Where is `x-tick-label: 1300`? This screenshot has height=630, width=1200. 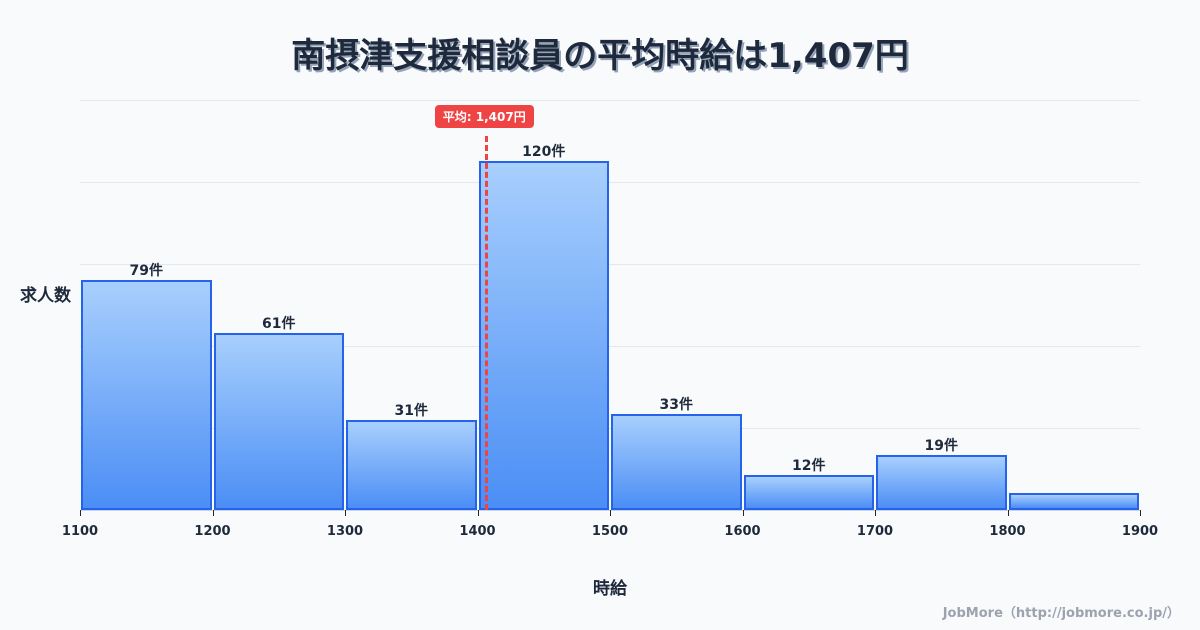
x-tick-label: 1300 is located at coordinates (345, 531).